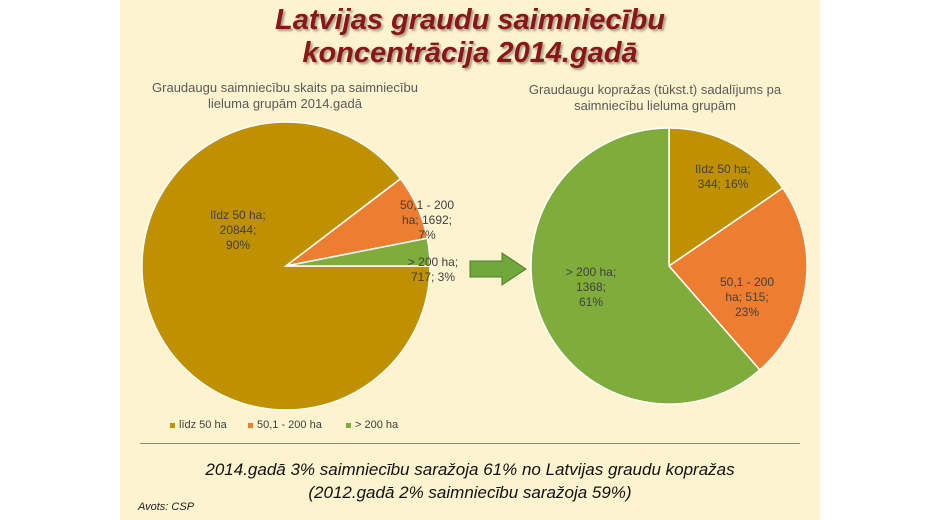 The width and height of the screenshot is (940, 520). What do you see at coordinates (470, 443) in the screenshot?
I see `divider-line` at bounding box center [470, 443].